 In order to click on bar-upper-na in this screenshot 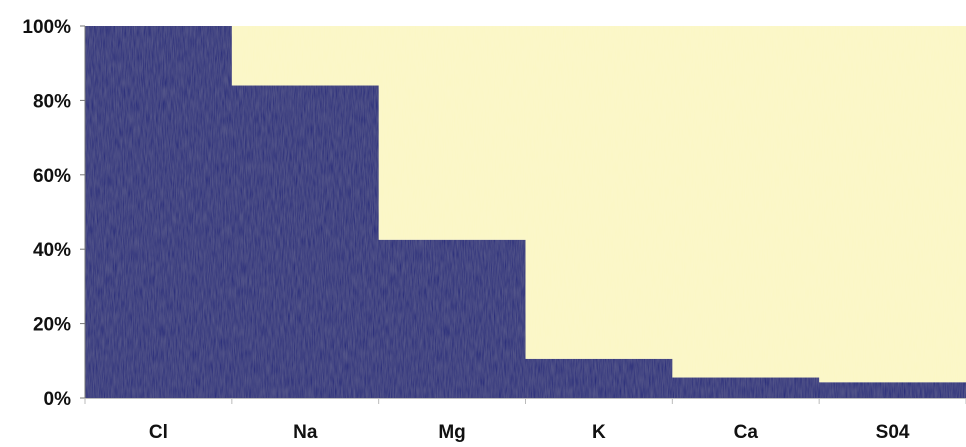, I will do `click(305, 56)`.